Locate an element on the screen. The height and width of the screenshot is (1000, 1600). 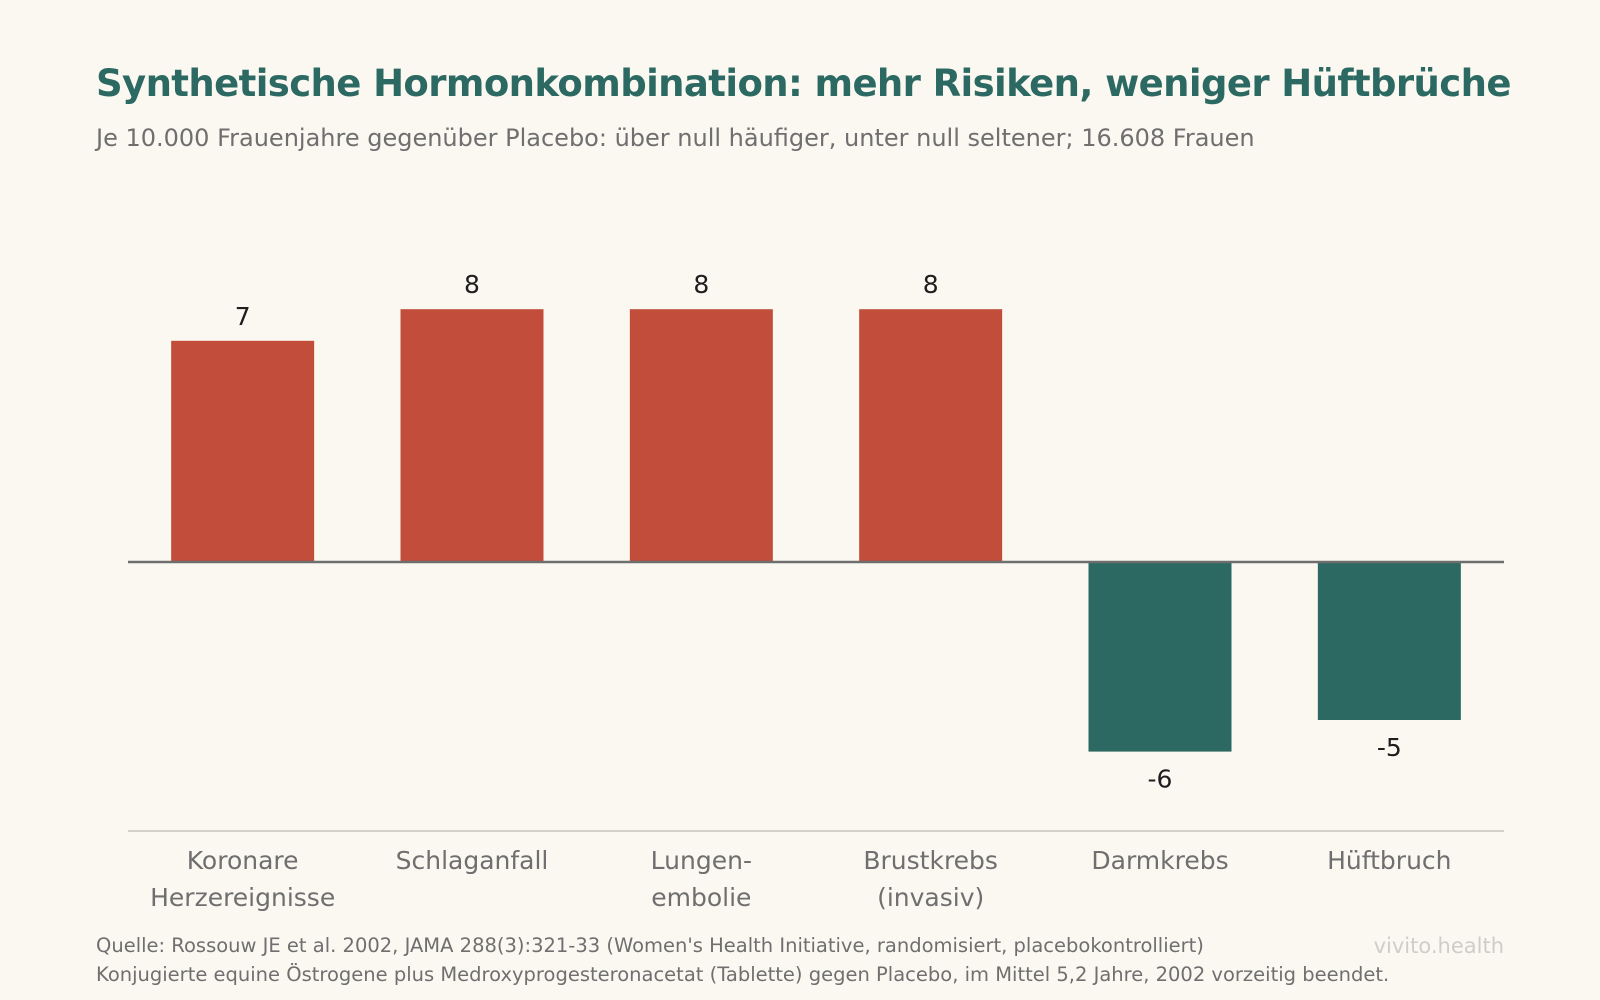
value-label-5: -6 is located at coordinates (1160, 779).